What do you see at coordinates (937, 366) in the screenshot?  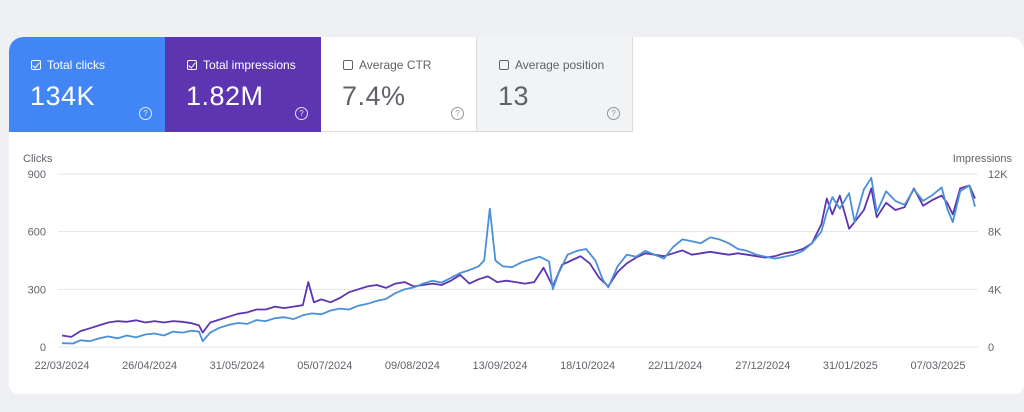 I see `x-tick-label: 07/03/2025` at bounding box center [937, 366].